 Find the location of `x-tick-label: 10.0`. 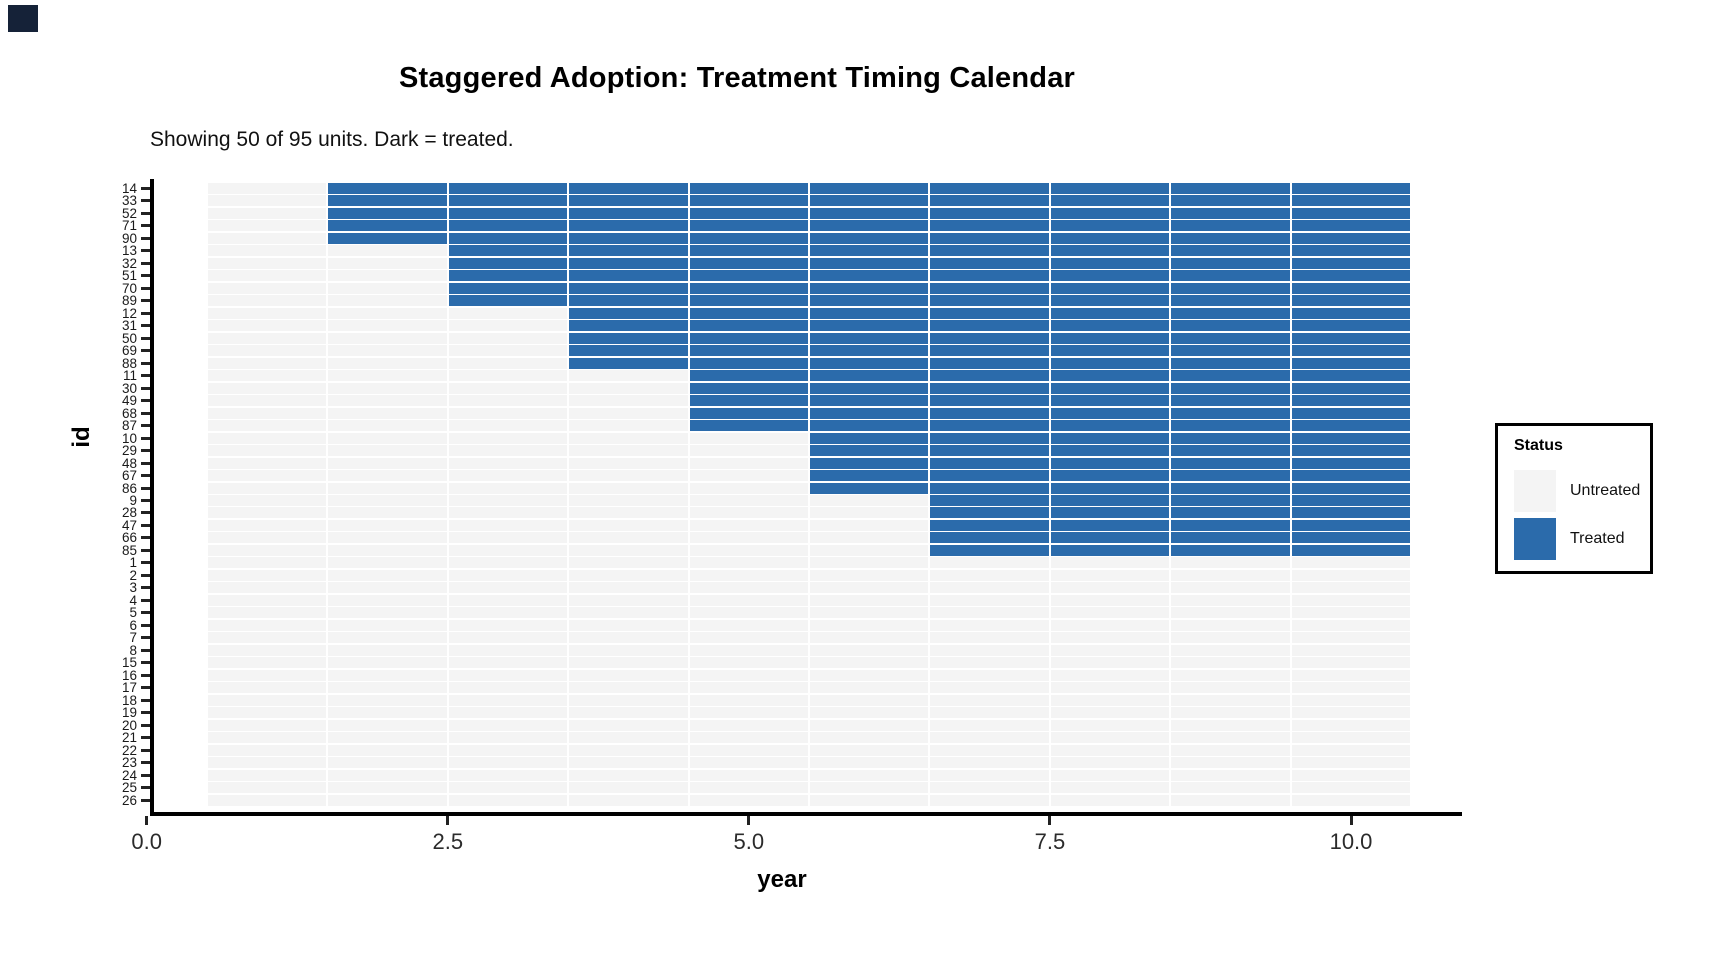

x-tick-label: 10.0 is located at coordinates (1351, 841).